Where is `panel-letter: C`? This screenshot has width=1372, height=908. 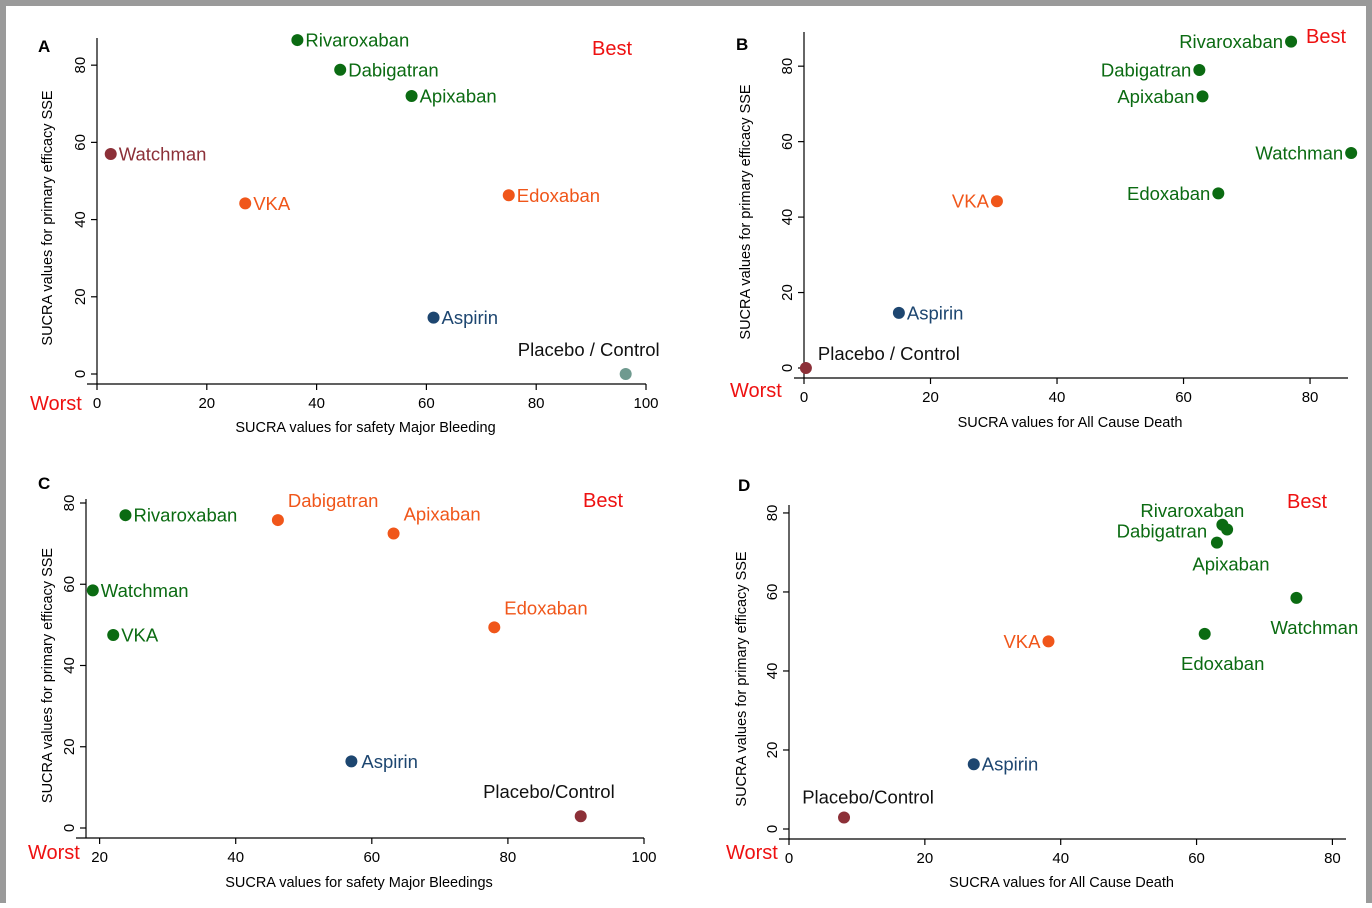 panel-letter: C is located at coordinates (44, 483).